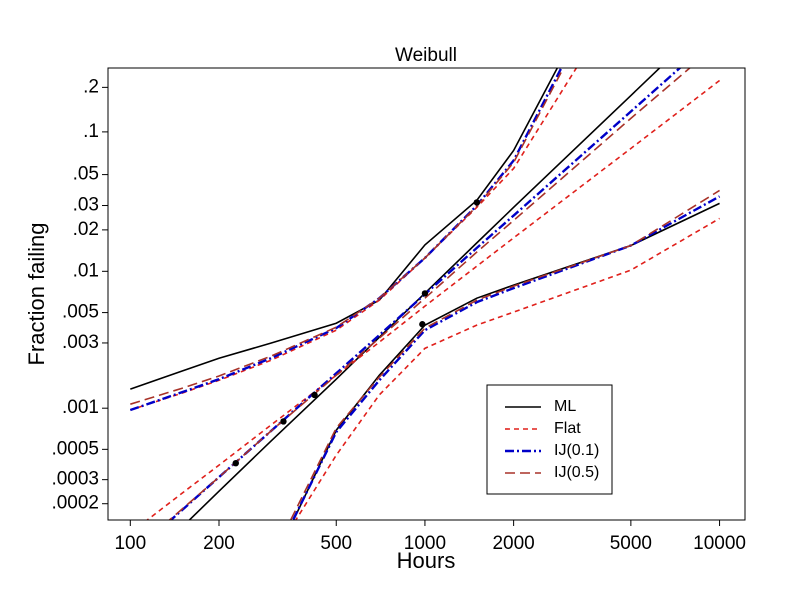 Image resolution: width=792 pixels, height=612 pixels. What do you see at coordinates (86, 205) in the screenshot?
I see `y-tick-label: .03` at bounding box center [86, 205].